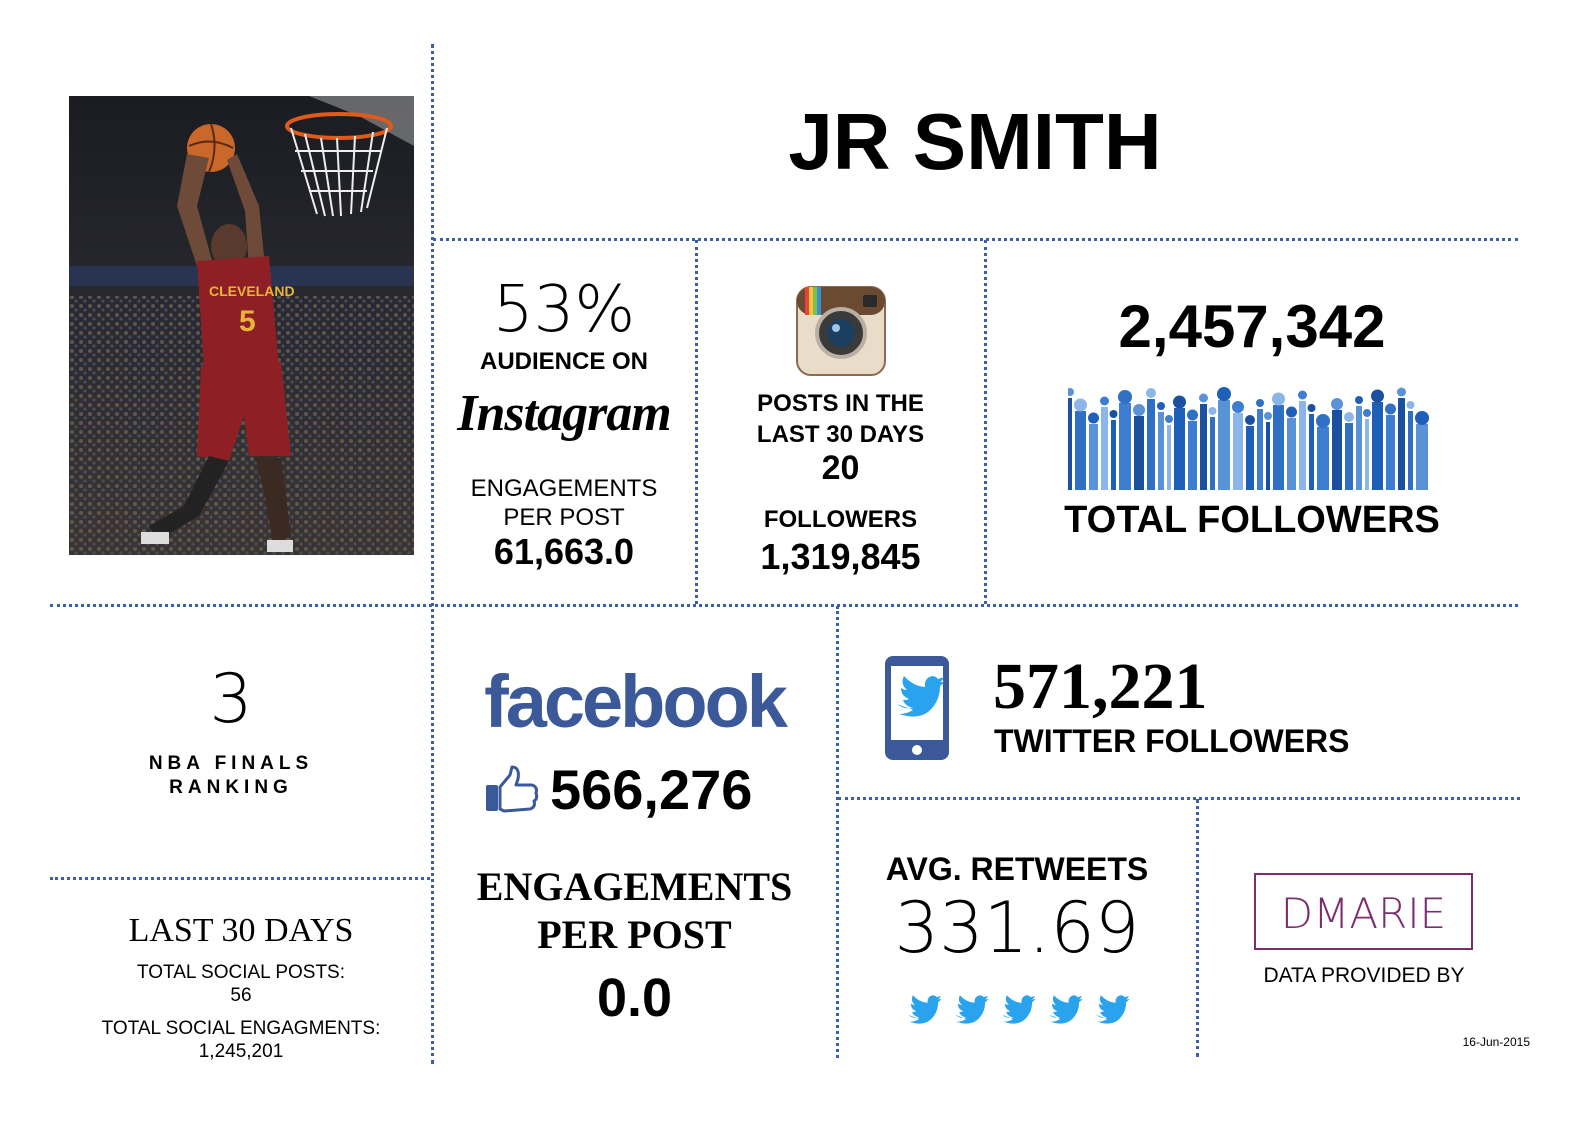 The image size is (1592, 1128). I want to click on instagram-audience-pct: 53%, so click(564, 310).